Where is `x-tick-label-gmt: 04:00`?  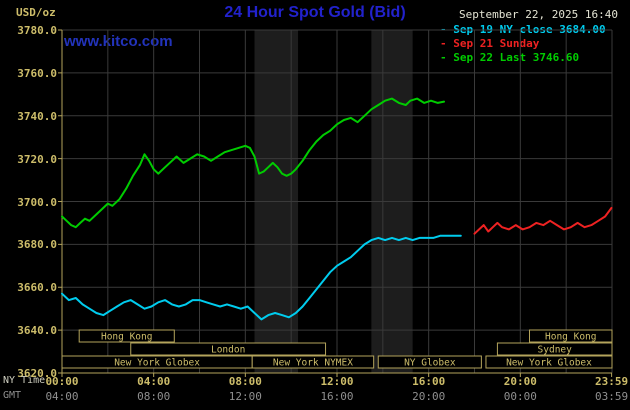
x-tick-label-gmt: 04:00 is located at coordinates (62, 396).